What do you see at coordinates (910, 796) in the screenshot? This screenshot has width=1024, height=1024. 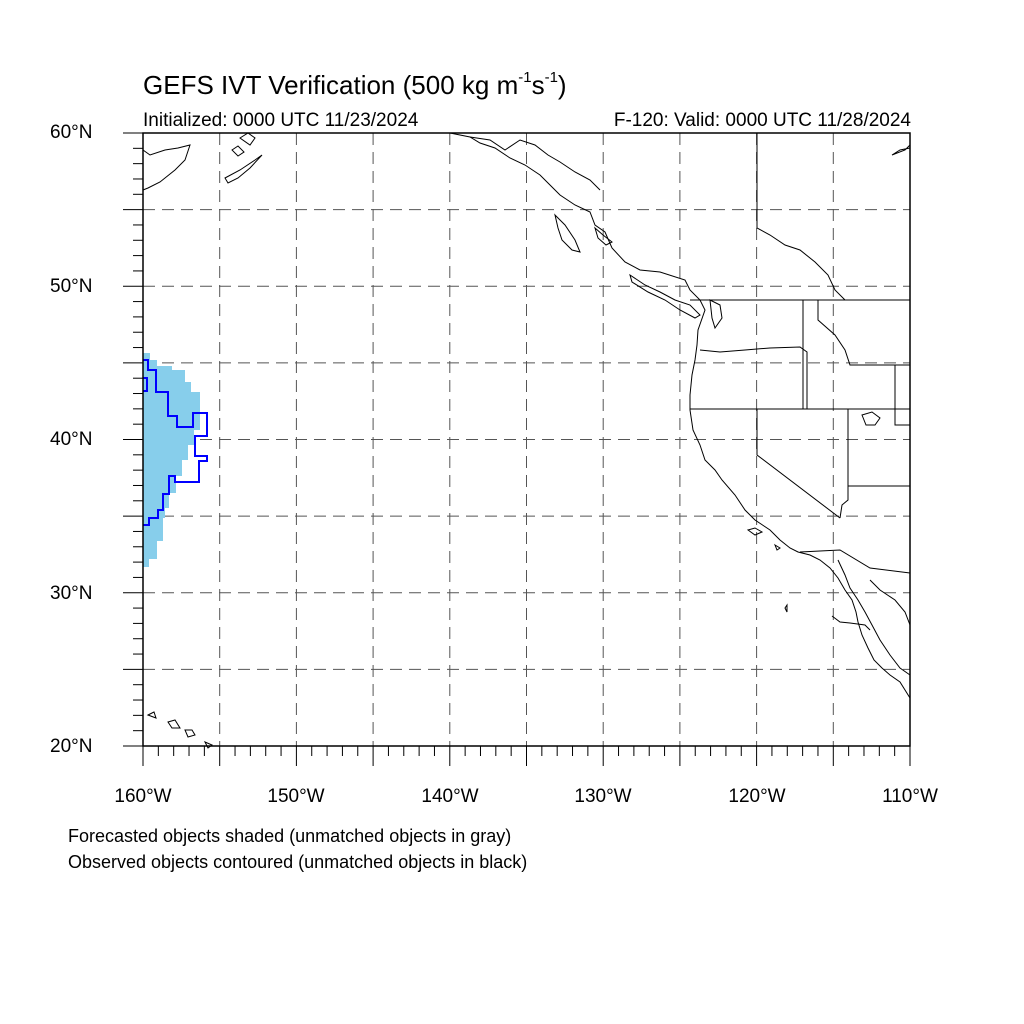 I see `lon-label-110w: 110°W` at bounding box center [910, 796].